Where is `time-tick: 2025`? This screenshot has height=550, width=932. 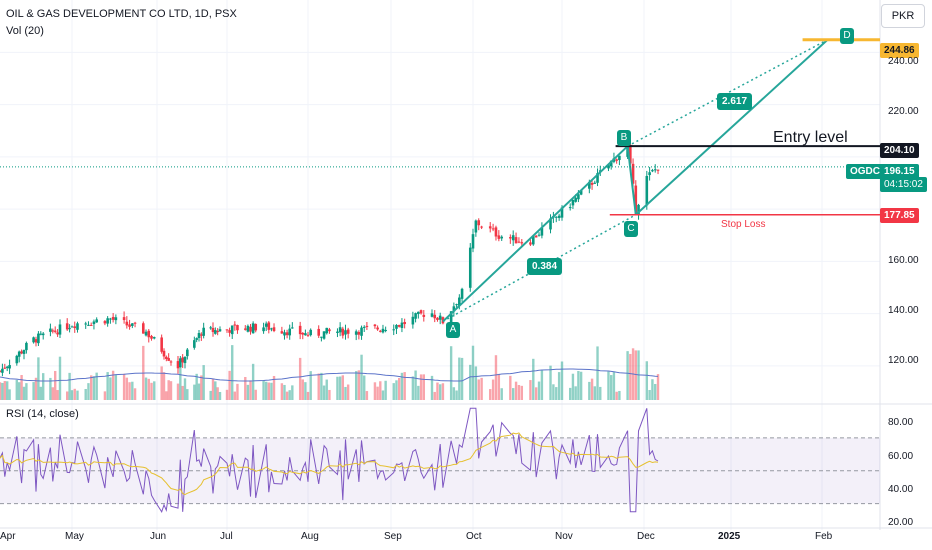
time-tick: 2025 is located at coordinates (729, 536).